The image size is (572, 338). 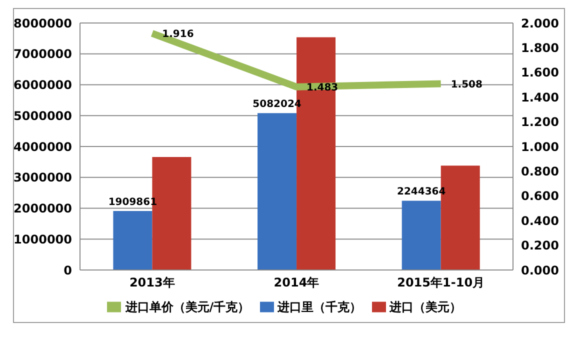 What do you see at coordinates (152, 283) in the screenshot?
I see `x-tick-label: 2013年` at bounding box center [152, 283].